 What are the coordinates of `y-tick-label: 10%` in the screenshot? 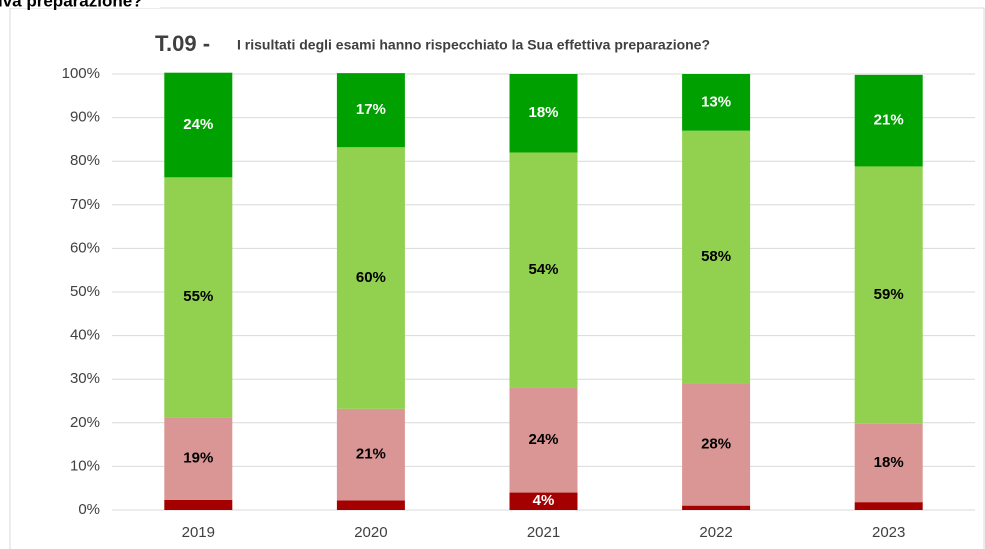 It's located at (85, 465).